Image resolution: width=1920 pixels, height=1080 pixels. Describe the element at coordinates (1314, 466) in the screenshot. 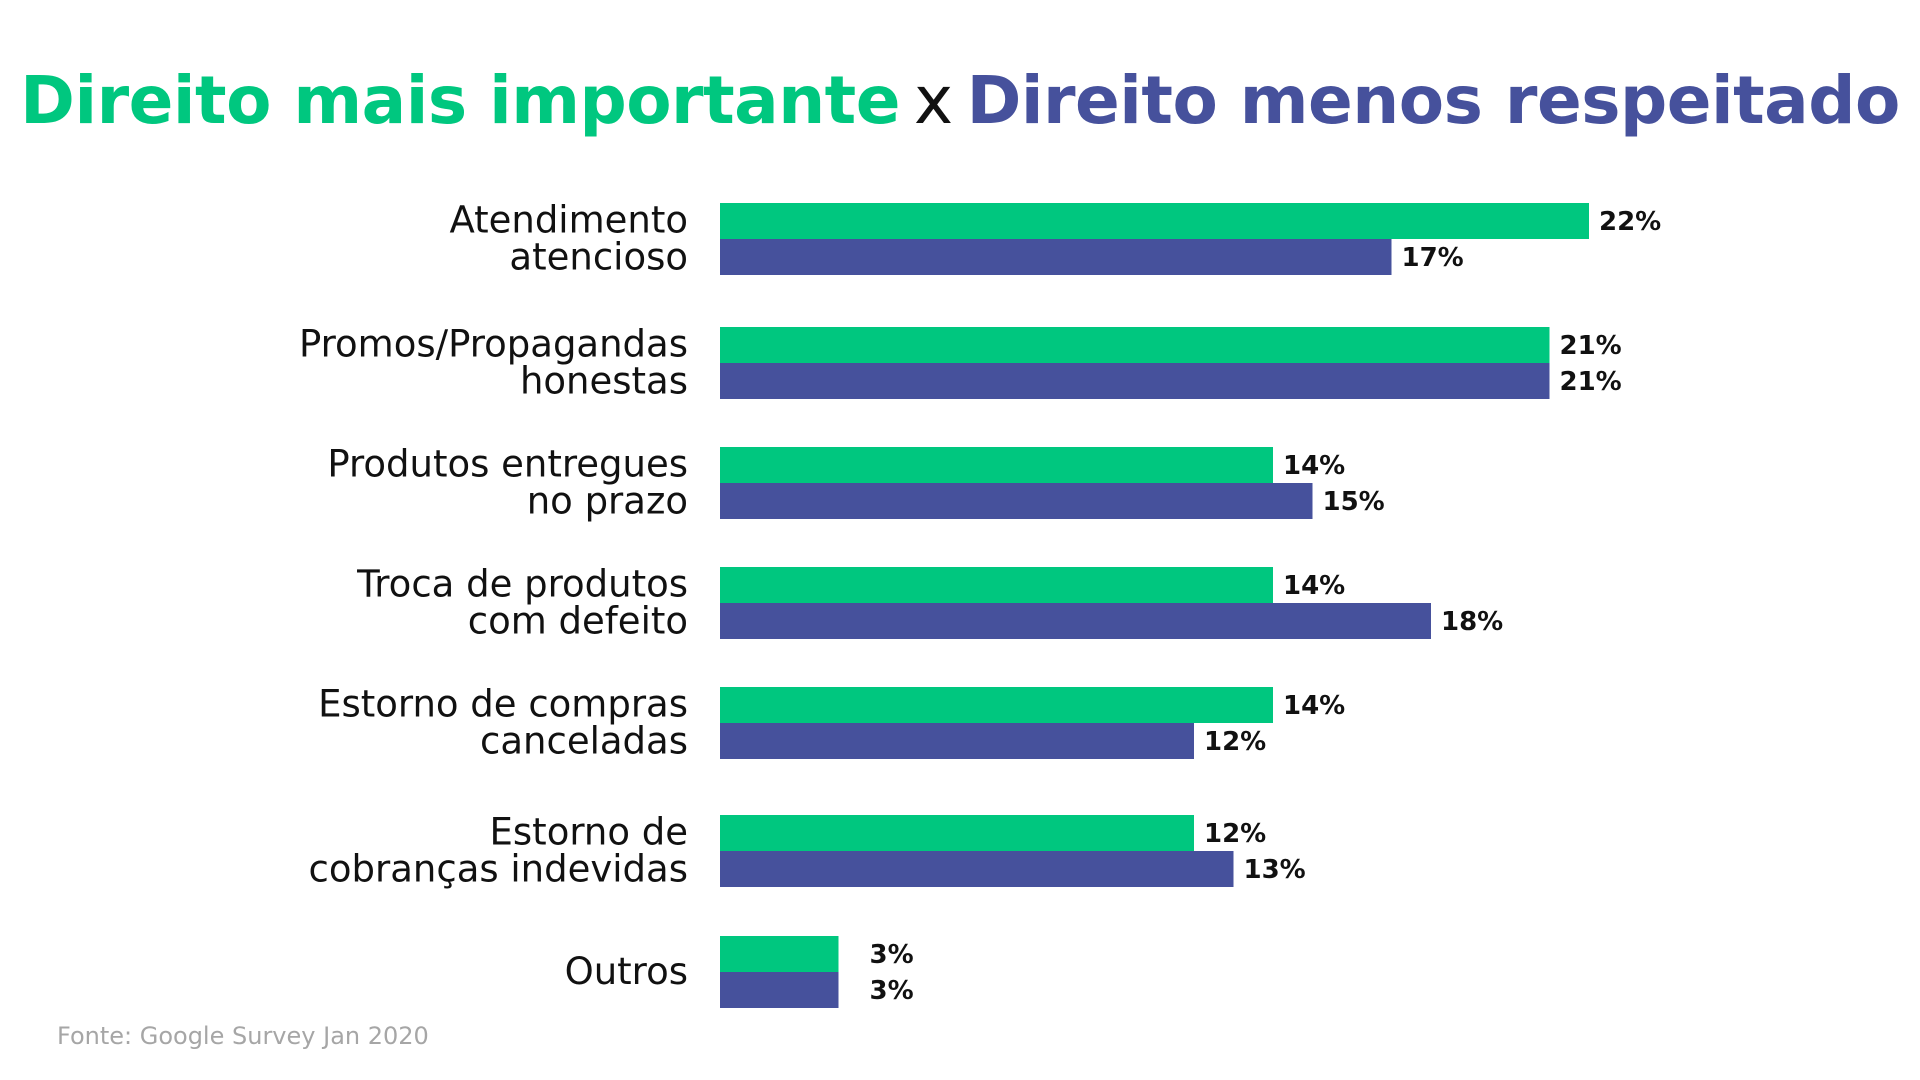

I see `value-label-mais-importante-2: 14%` at that location.